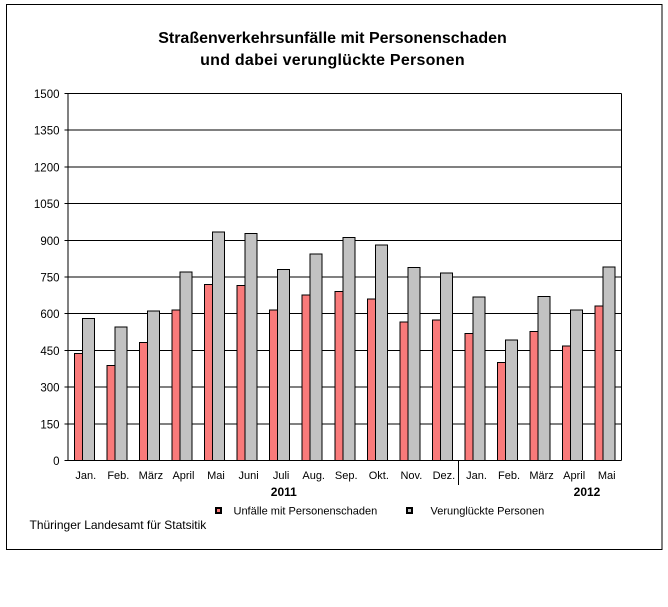 Image resolution: width=668 pixels, height=607 pixels. I want to click on svg-text: Sep., so click(346, 476).